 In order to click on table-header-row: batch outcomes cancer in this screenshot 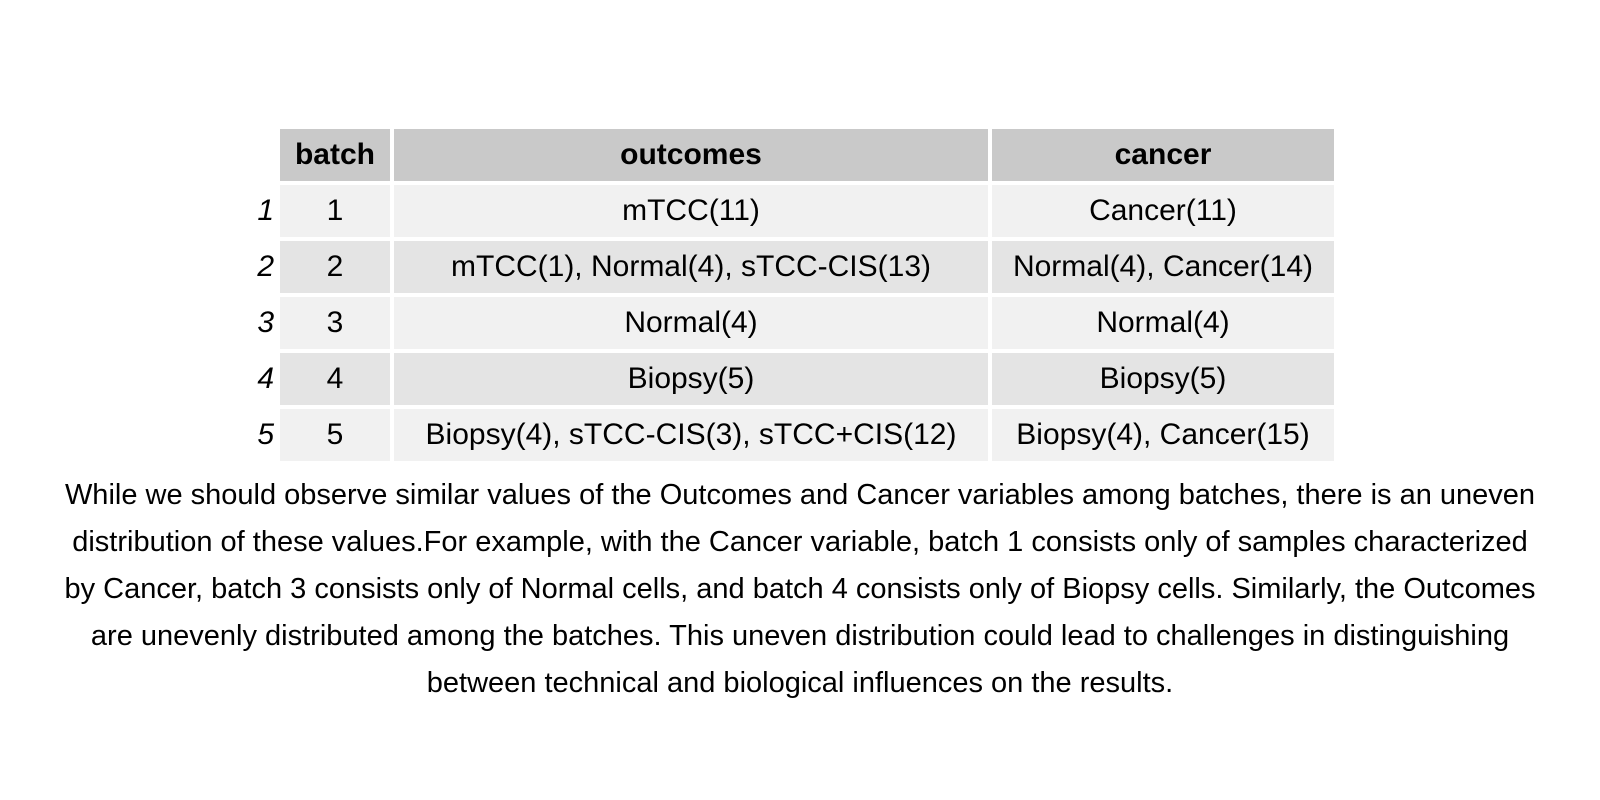, I will do `click(795, 155)`.